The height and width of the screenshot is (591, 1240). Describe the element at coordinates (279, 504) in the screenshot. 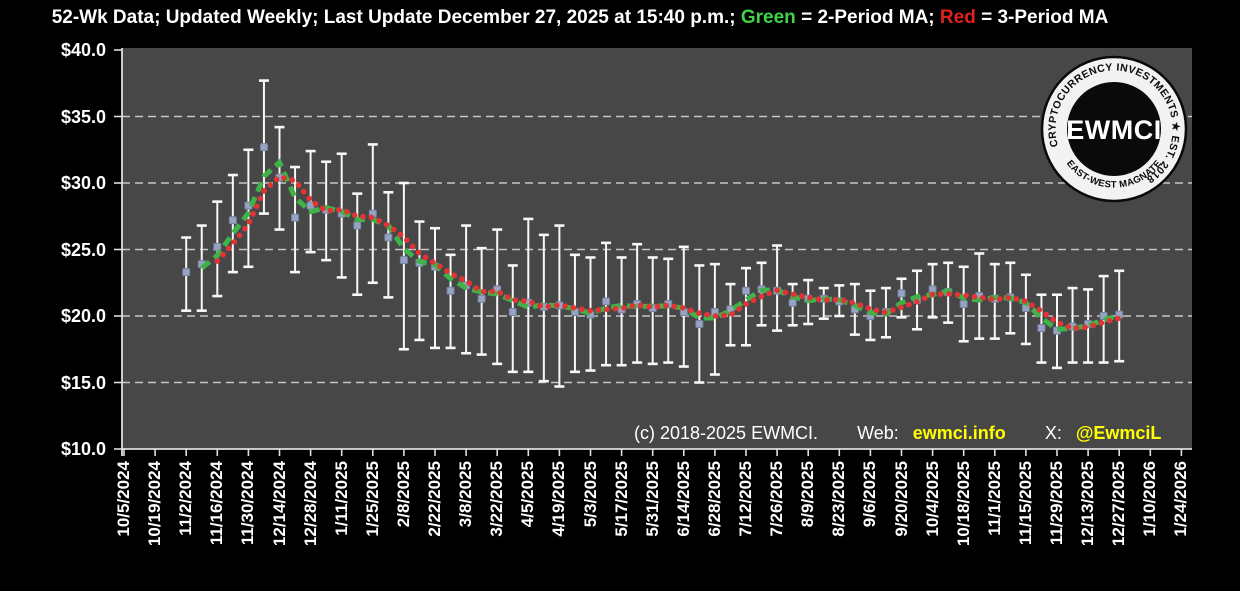

I see `x-axis-label: 12/14/2024` at that location.